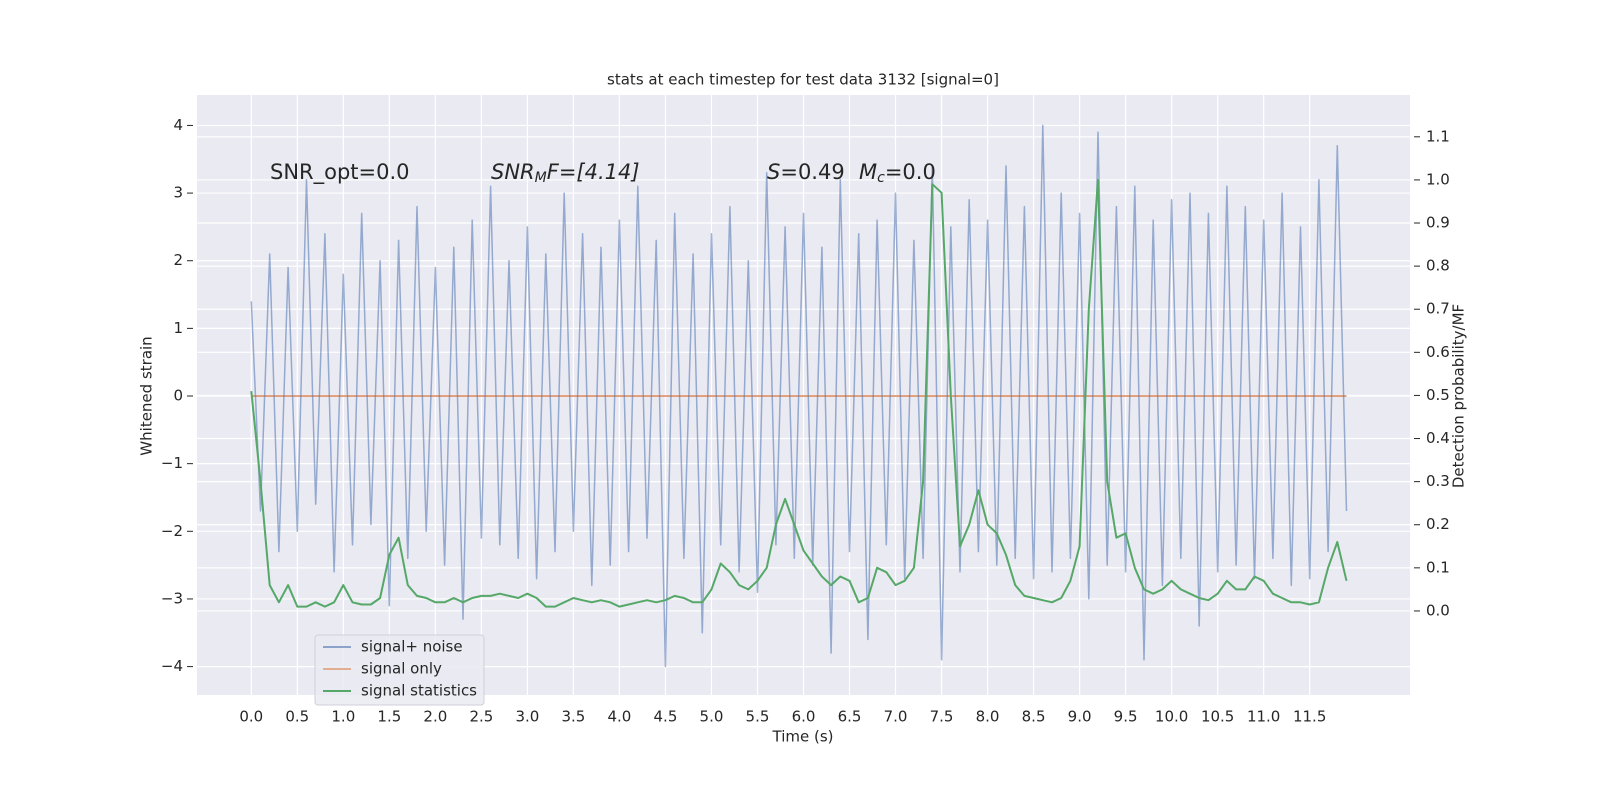  Describe the element at coordinates (1438, 352) in the screenshot. I see `y2-tick-label: 0.6` at that location.